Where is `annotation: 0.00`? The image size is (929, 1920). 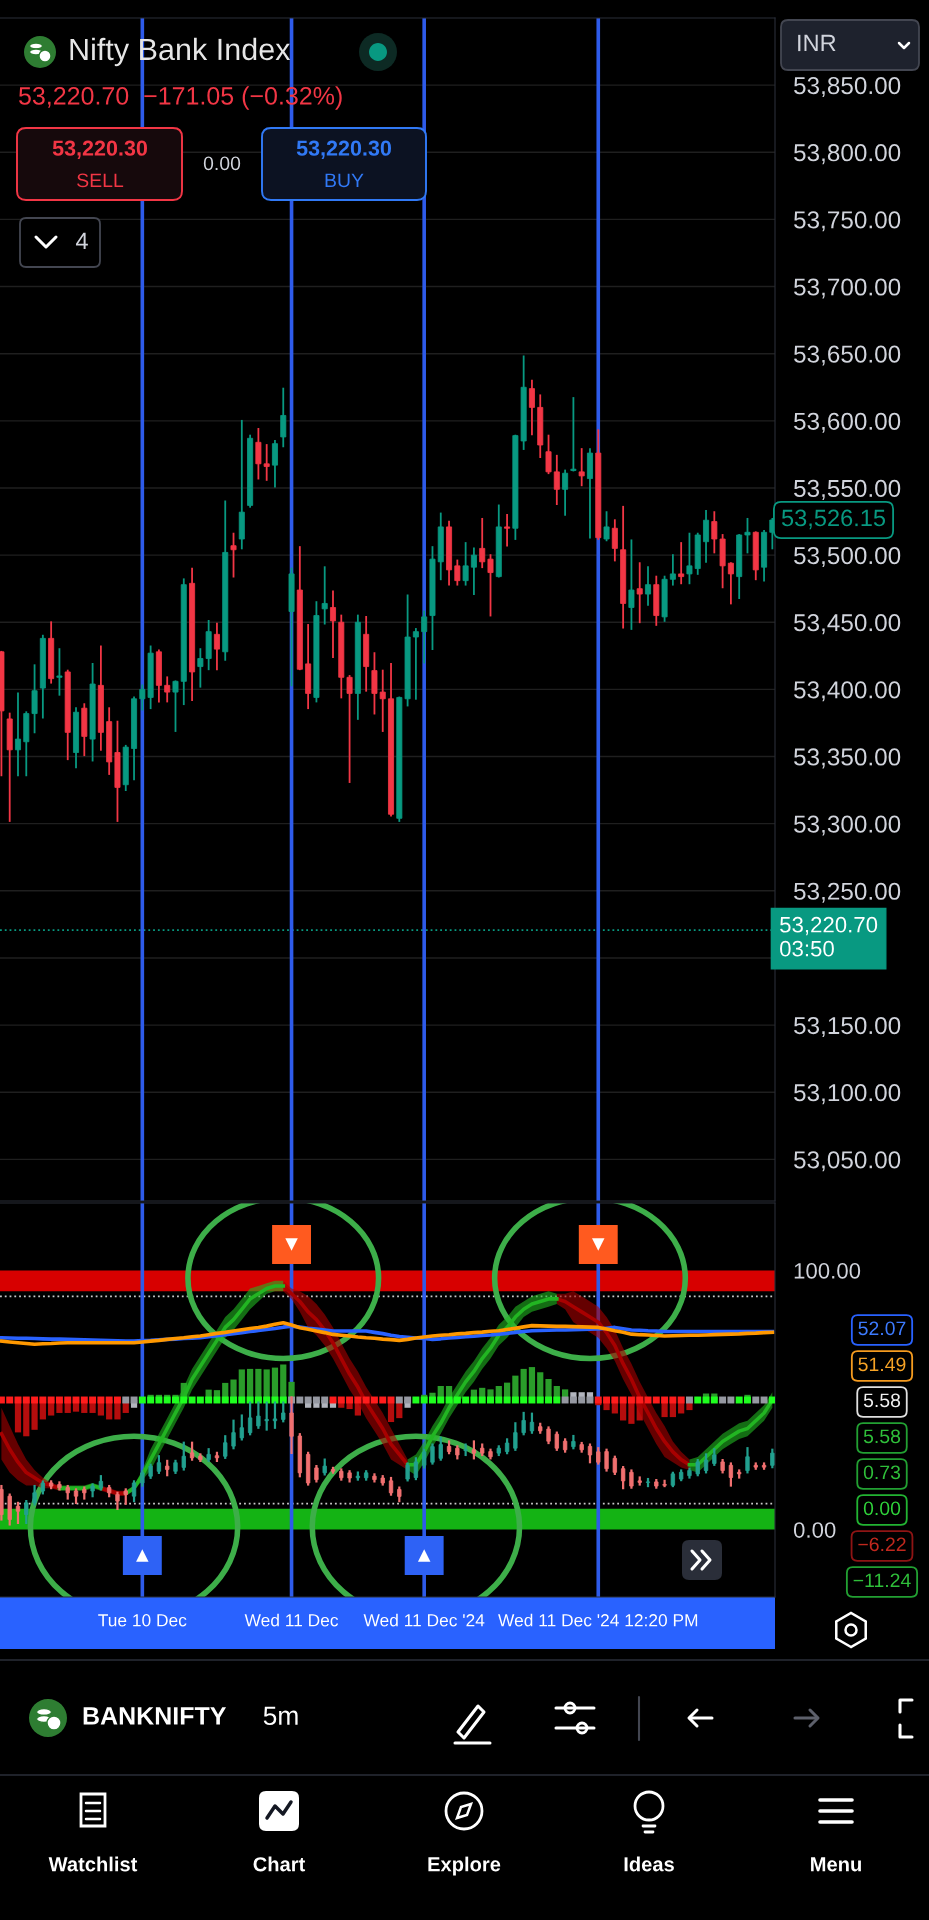
annotation: 0.00 is located at coordinates (222, 163).